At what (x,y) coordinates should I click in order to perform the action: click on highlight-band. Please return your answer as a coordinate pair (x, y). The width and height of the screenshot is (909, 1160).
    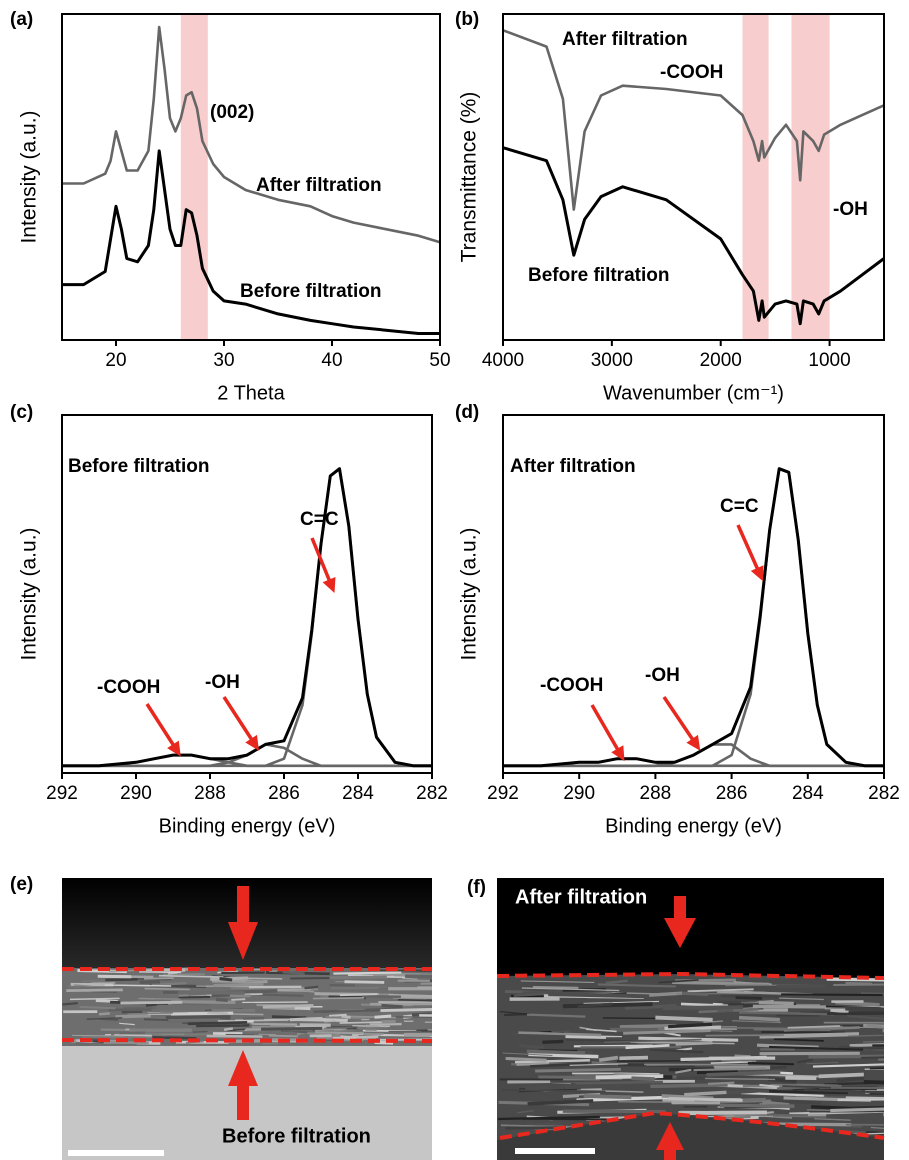
    Looking at the image, I should click on (194, 177).